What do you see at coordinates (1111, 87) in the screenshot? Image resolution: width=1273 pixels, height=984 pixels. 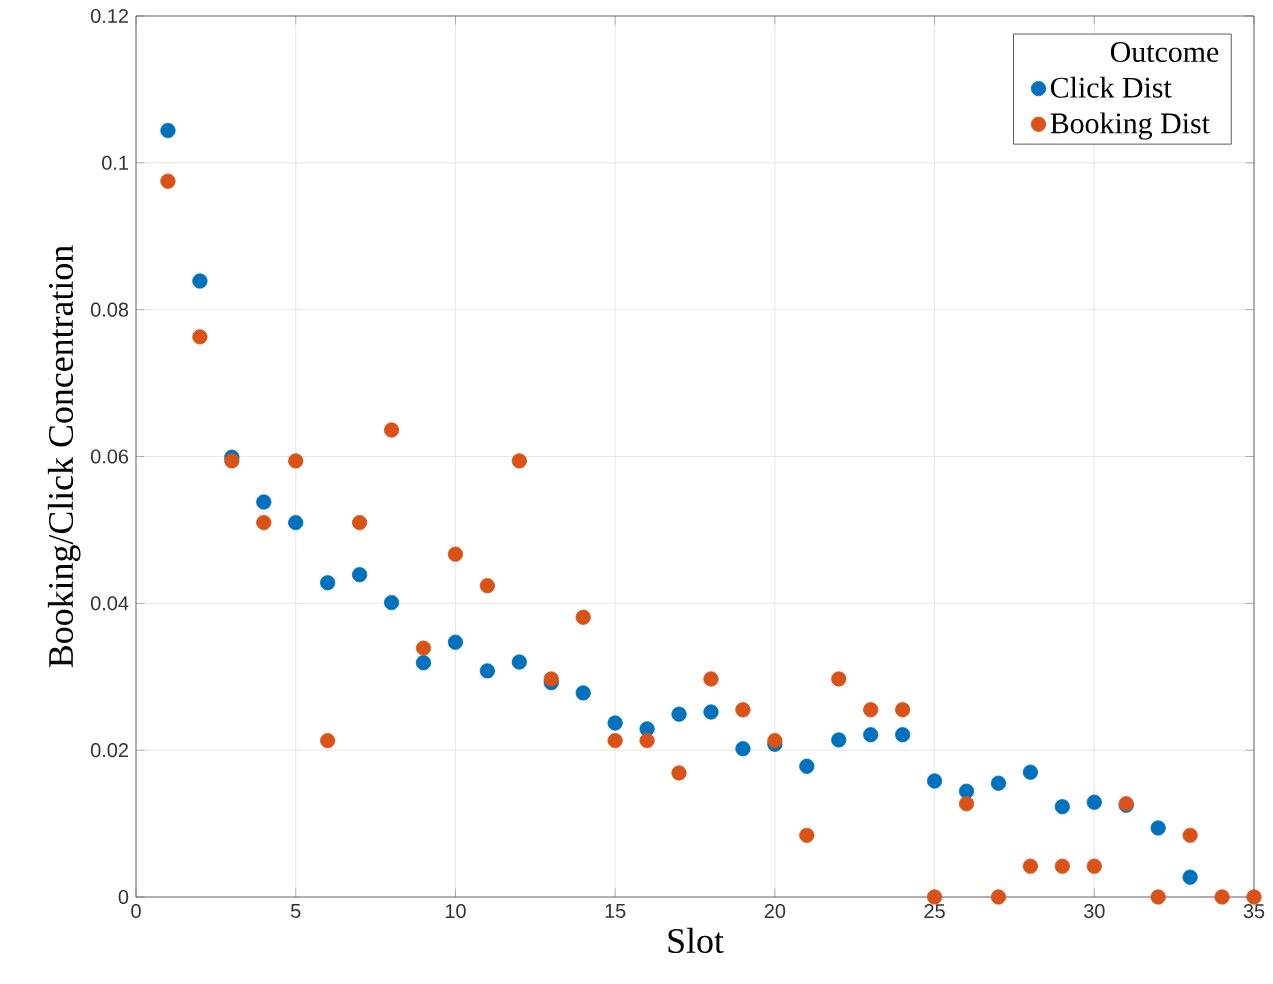 I see `legend-label: Click Dist` at bounding box center [1111, 87].